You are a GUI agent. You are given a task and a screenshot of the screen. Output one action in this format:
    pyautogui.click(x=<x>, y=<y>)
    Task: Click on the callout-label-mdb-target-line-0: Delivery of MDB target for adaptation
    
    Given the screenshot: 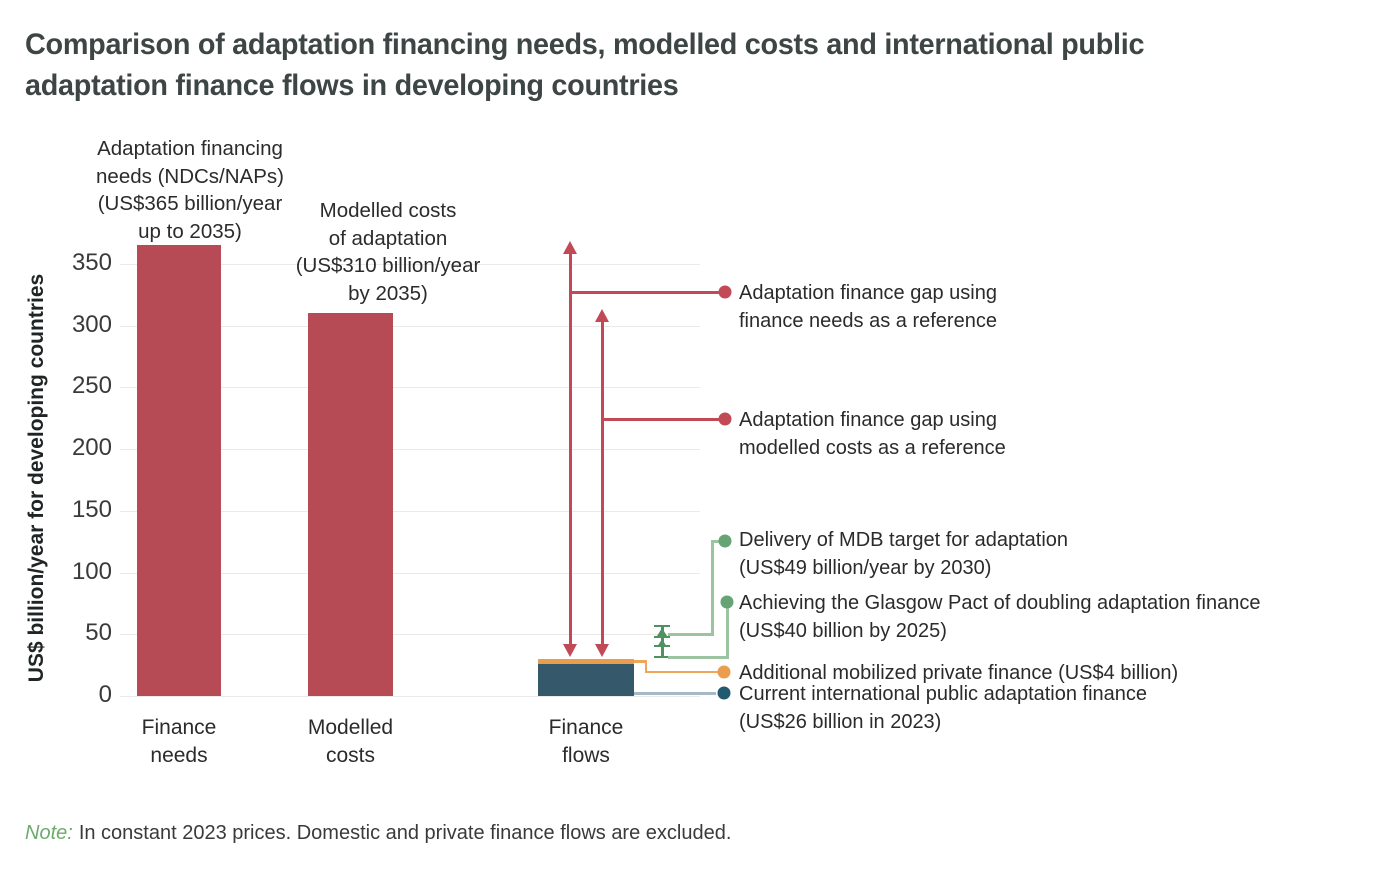 What is the action you would take?
    pyautogui.click(x=904, y=540)
    